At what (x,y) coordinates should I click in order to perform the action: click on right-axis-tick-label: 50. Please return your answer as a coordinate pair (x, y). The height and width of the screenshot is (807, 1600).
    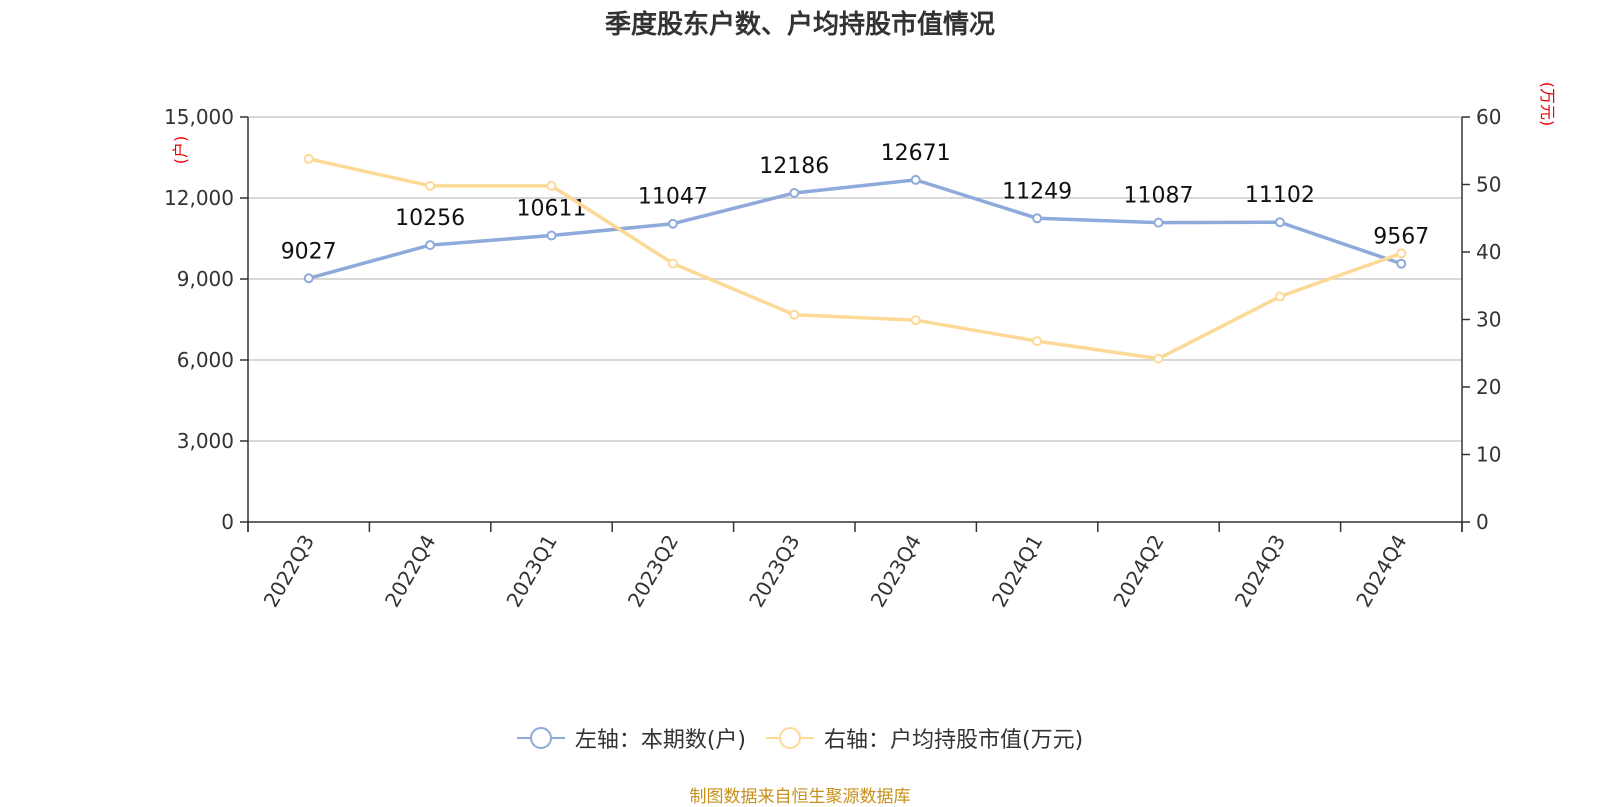
    Looking at the image, I should click on (1488, 185).